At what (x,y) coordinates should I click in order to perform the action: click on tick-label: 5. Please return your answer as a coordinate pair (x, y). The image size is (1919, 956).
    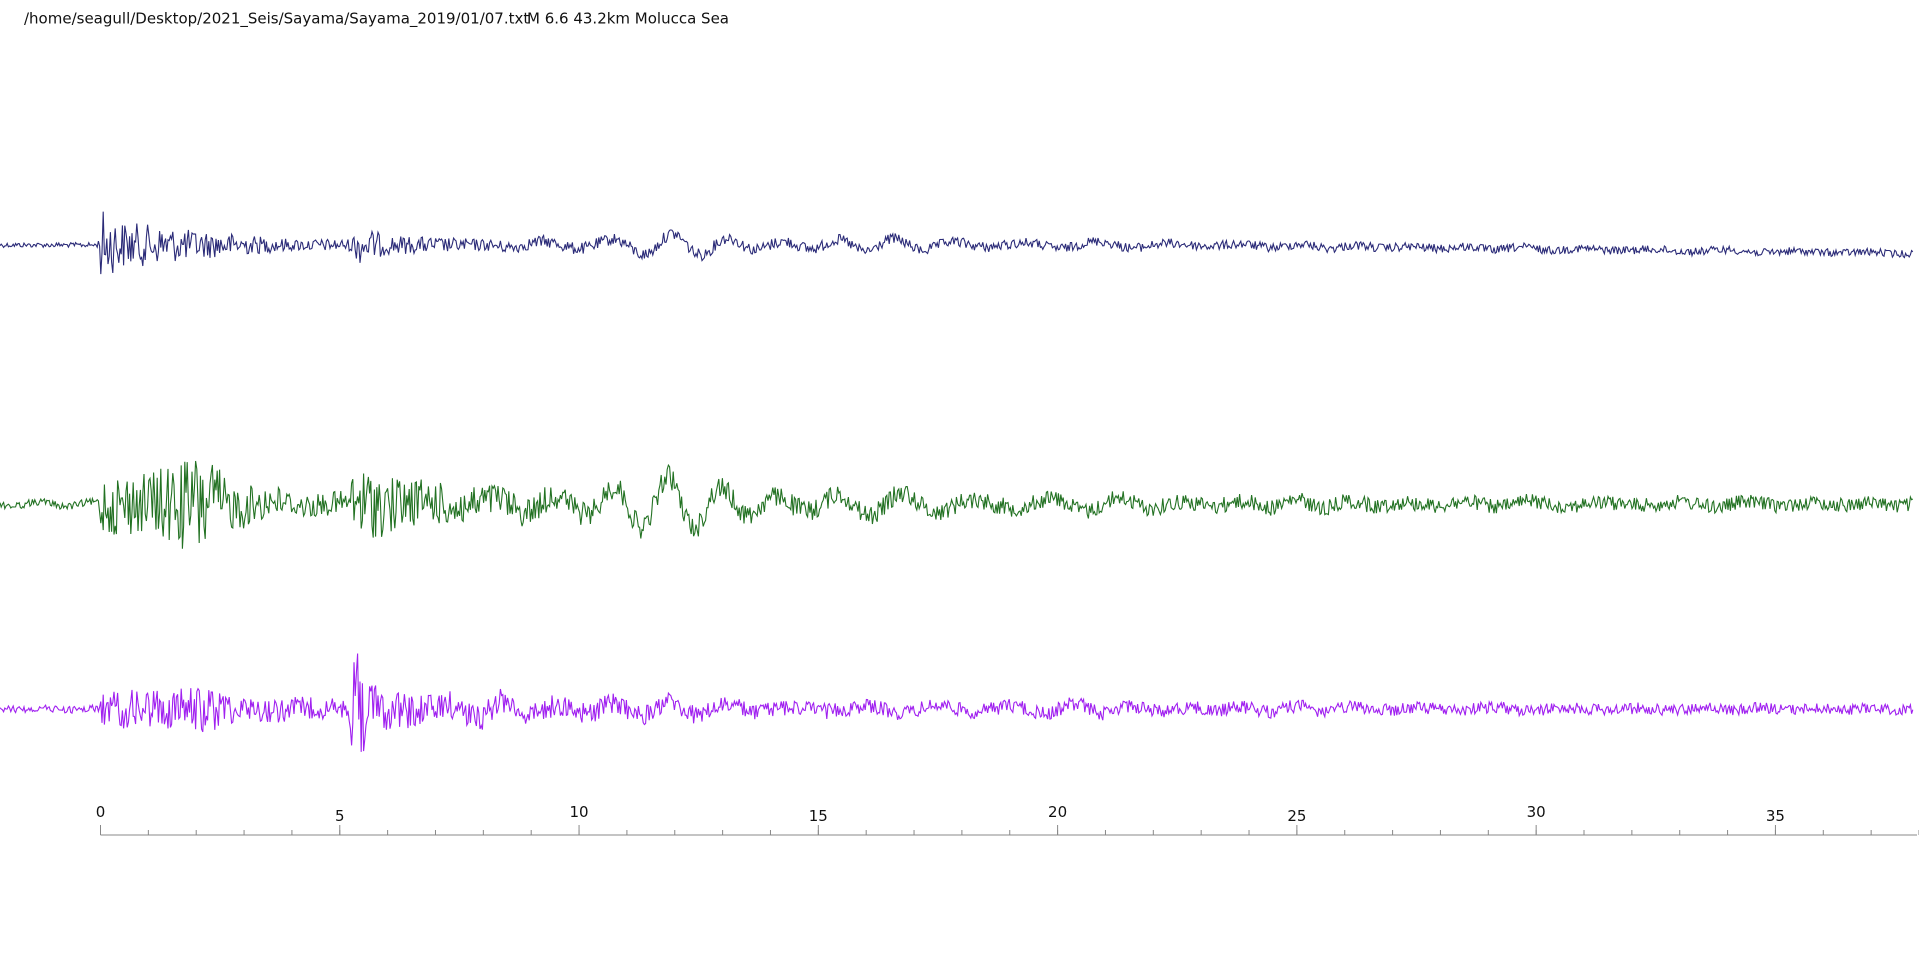
    Looking at the image, I should click on (340, 816).